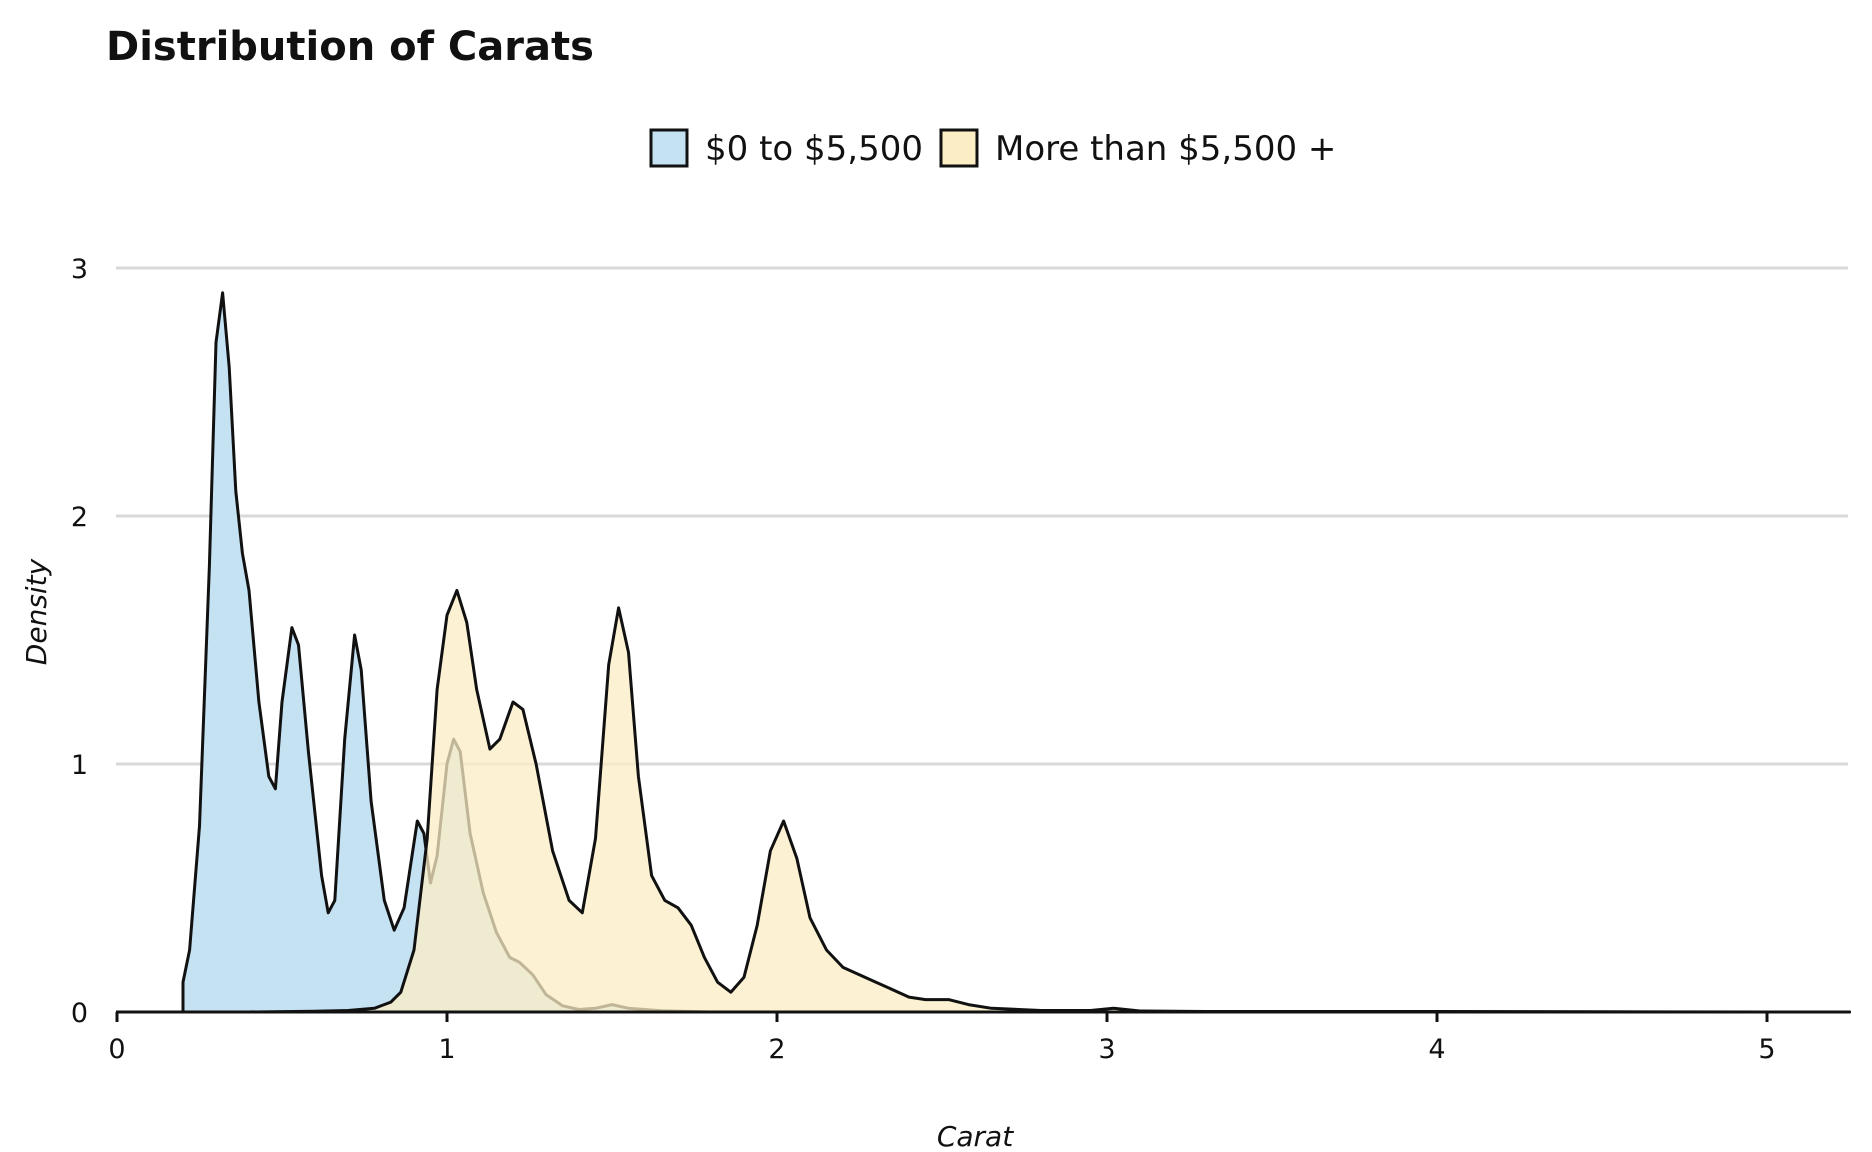 Image resolution: width=1872 pixels, height=1152 pixels. I want to click on y-tick-label-2: 2, so click(79, 517).